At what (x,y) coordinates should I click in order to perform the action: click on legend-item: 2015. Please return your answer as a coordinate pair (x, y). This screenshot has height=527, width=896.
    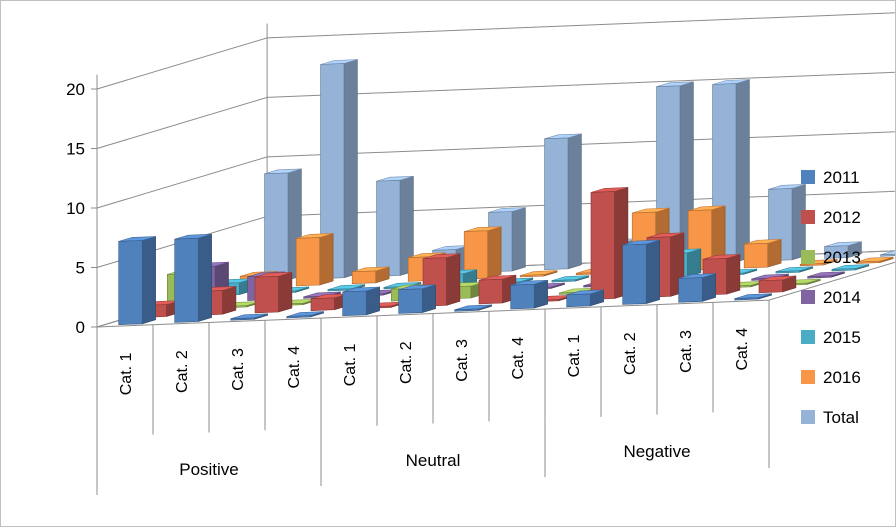
    Looking at the image, I should click on (831, 337).